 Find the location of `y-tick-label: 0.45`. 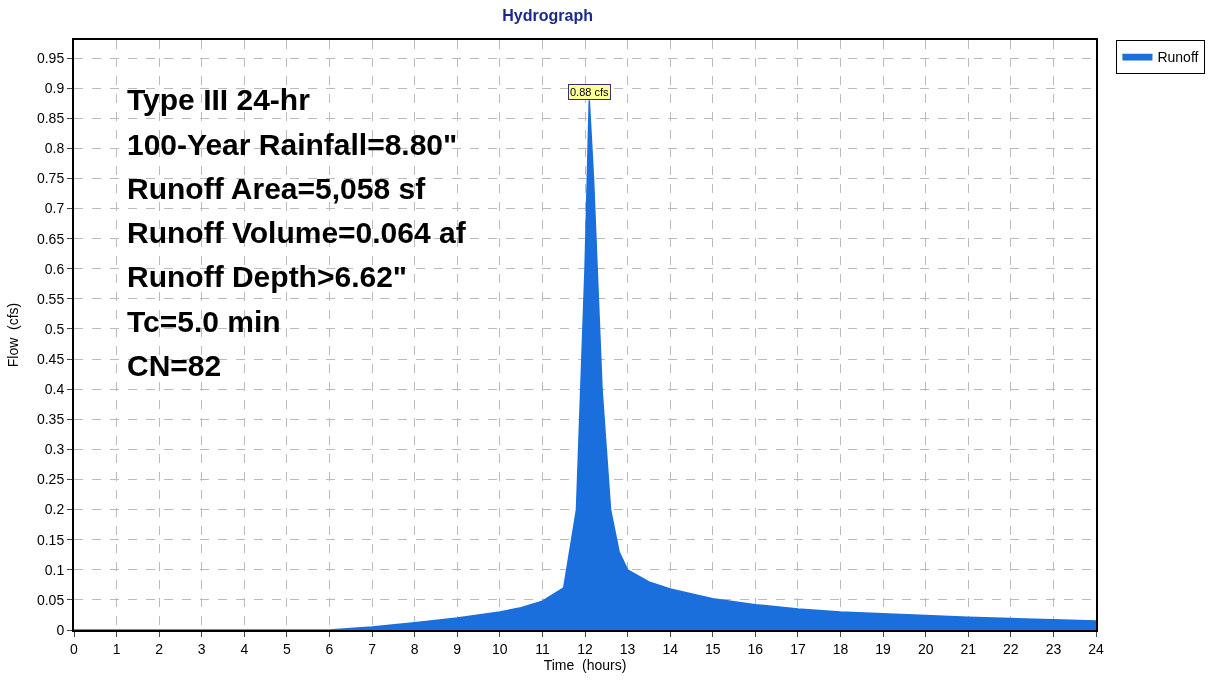

y-tick-label: 0.45 is located at coordinates (50, 358).